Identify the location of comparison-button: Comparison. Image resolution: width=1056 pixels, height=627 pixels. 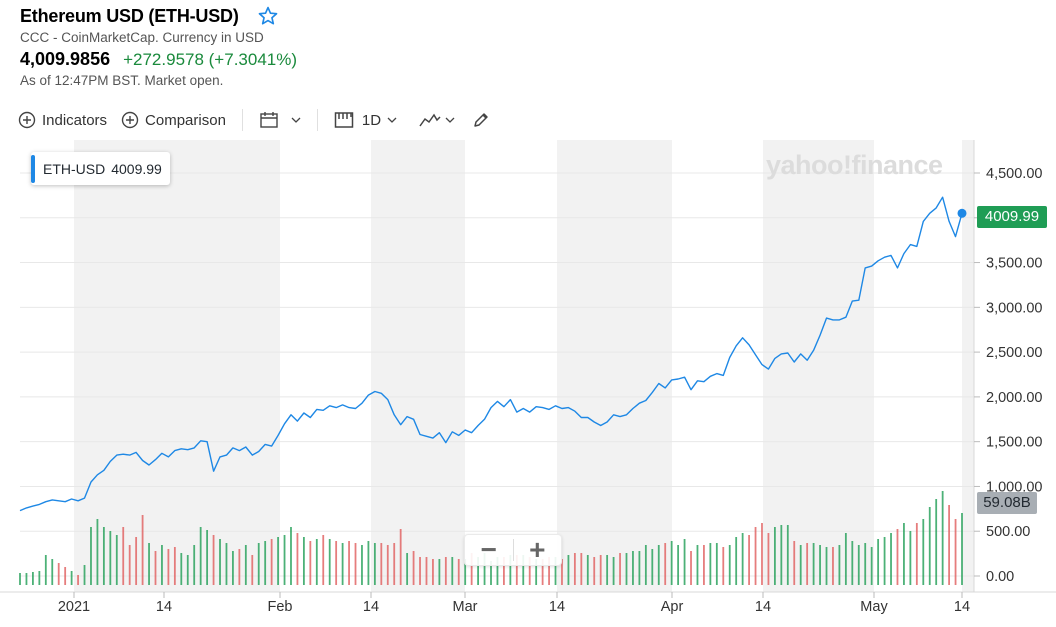
(173, 120).